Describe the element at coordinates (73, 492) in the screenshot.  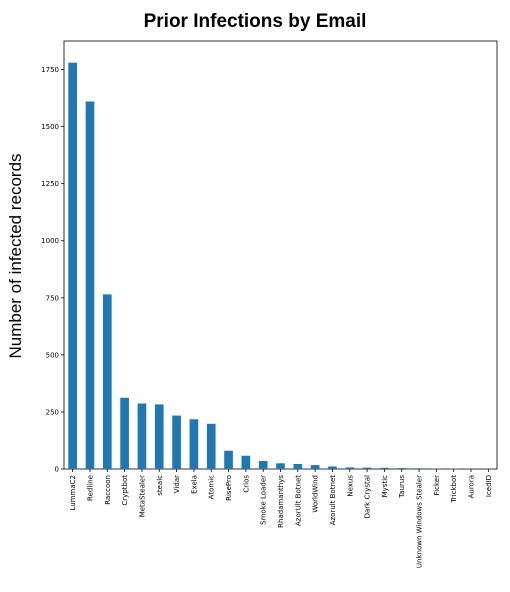
I see `x-tick-label-0: LummaC2` at that location.